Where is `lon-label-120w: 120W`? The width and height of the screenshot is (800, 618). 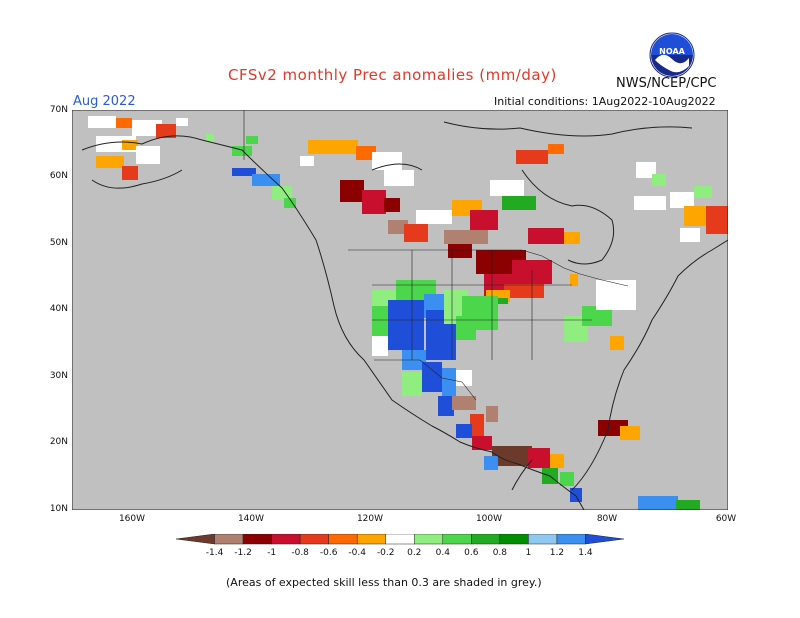 lon-label-120w: 120W is located at coordinates (370, 519).